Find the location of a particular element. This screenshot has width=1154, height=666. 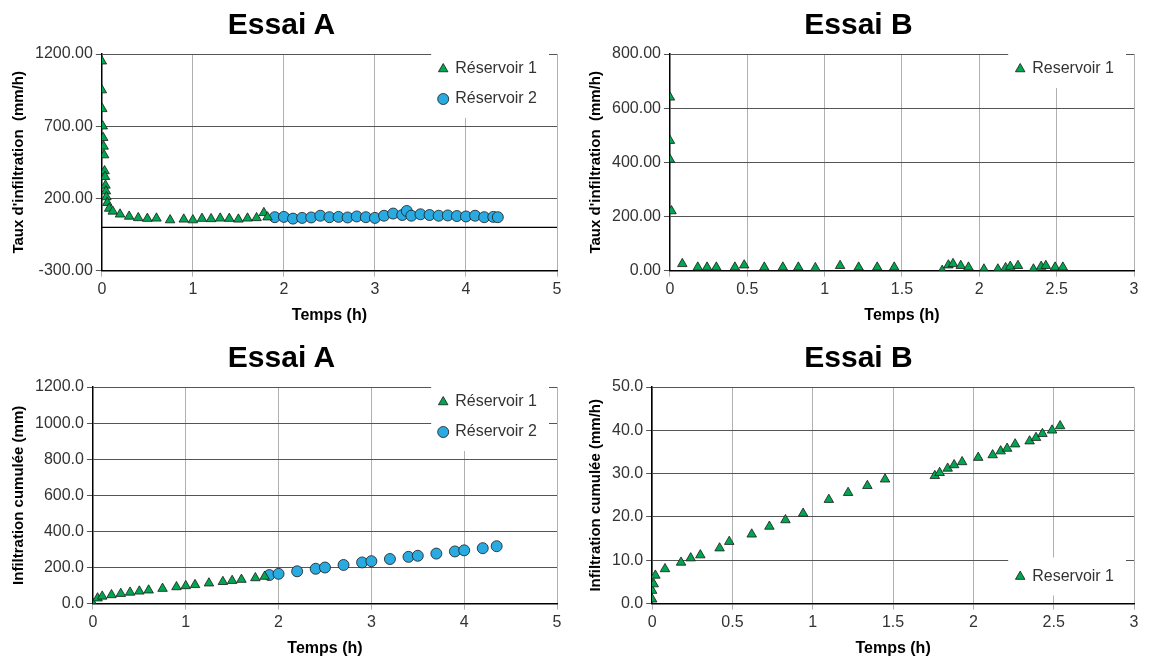

y-tick-label: 800.0 is located at coordinates (64, 458).